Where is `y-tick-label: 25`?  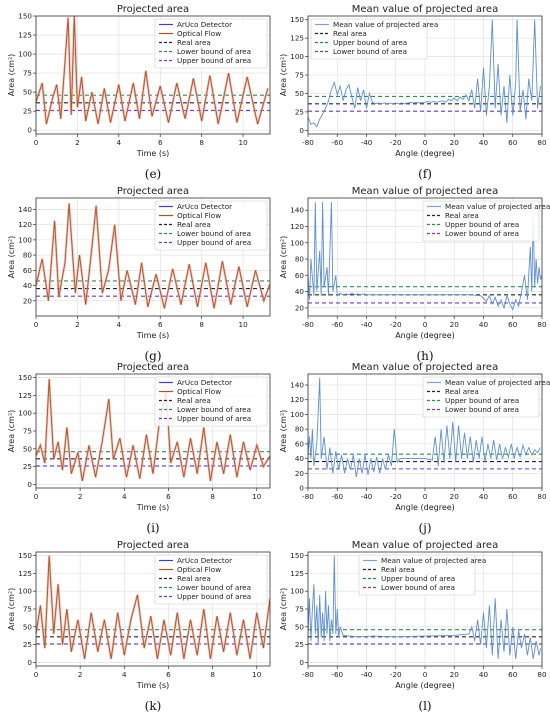 y-tick-label: 25 is located at coordinates (27, 466).